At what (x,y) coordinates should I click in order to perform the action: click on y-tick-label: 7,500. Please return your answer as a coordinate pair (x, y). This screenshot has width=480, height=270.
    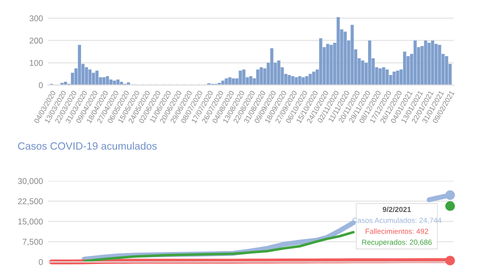
    Looking at the image, I should click on (32, 242).